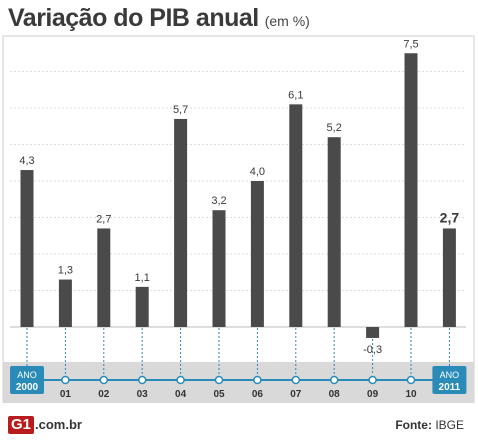 Image resolution: width=478 pixels, height=441 pixels. Describe the element at coordinates (372, 350) in the screenshot. I see `data-label: -0,3` at that location.